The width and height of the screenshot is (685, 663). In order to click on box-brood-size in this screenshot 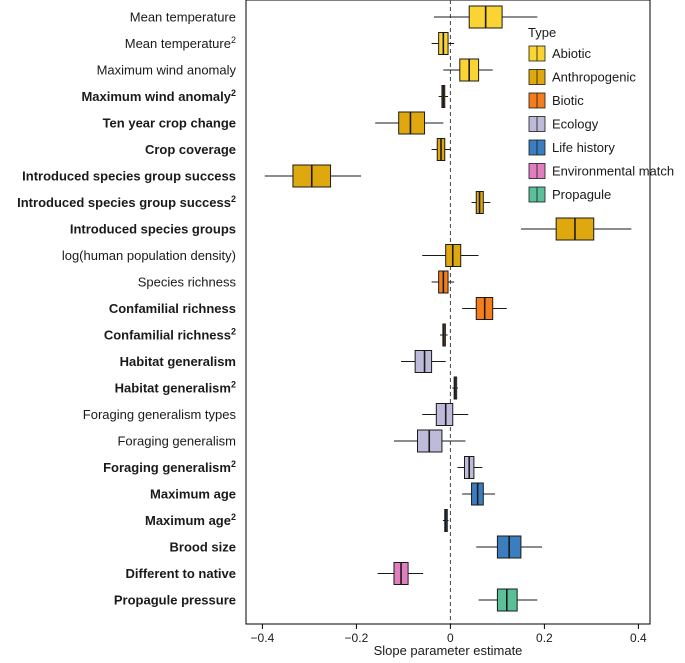, I will do `click(509, 547)`.